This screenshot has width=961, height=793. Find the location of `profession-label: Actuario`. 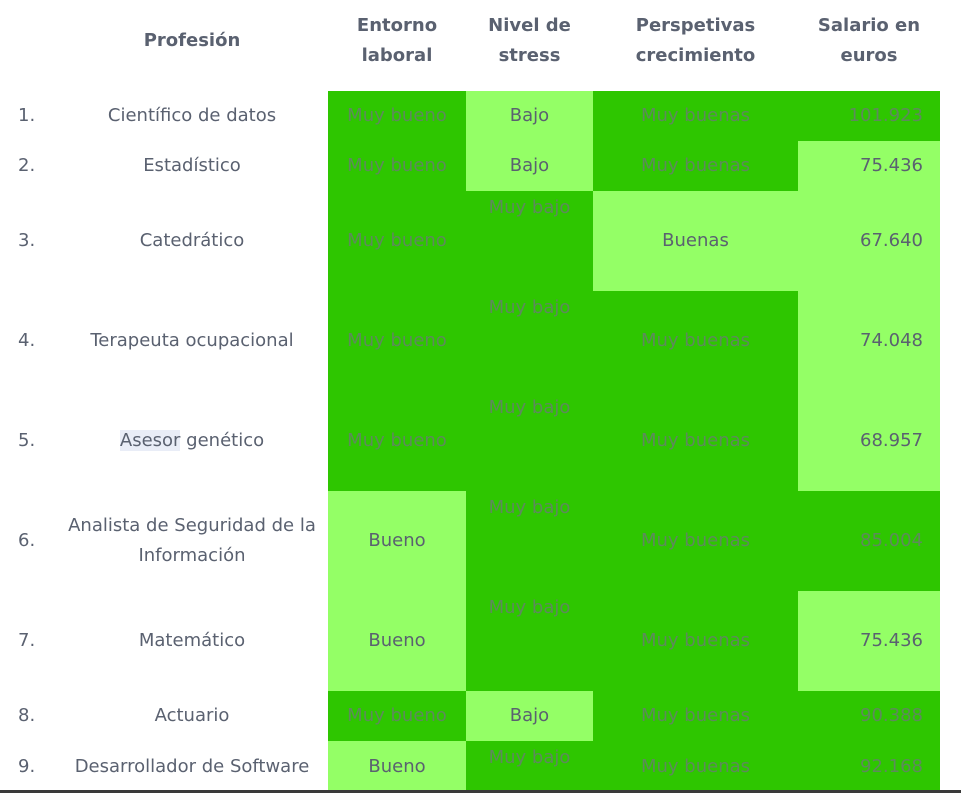

profession-label: Actuario is located at coordinates (192, 715).